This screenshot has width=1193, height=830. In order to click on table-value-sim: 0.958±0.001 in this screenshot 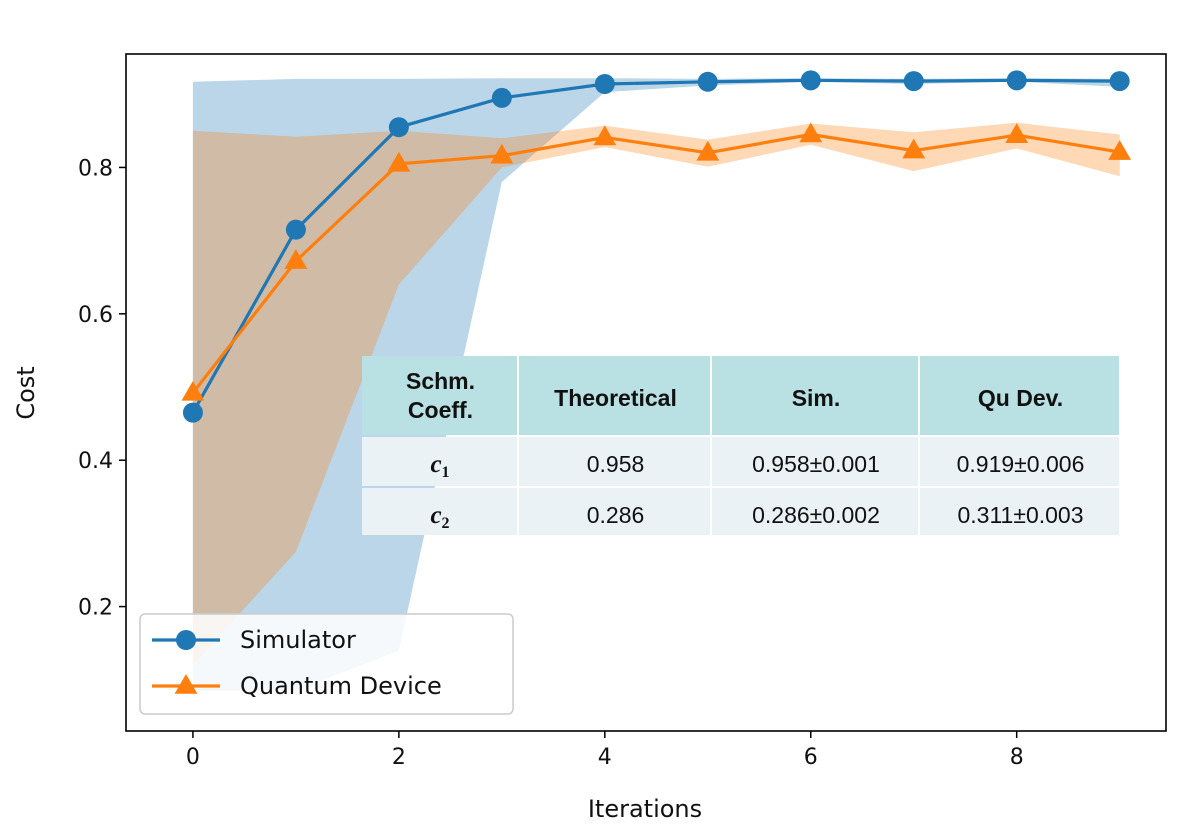, I will do `click(816, 464)`.